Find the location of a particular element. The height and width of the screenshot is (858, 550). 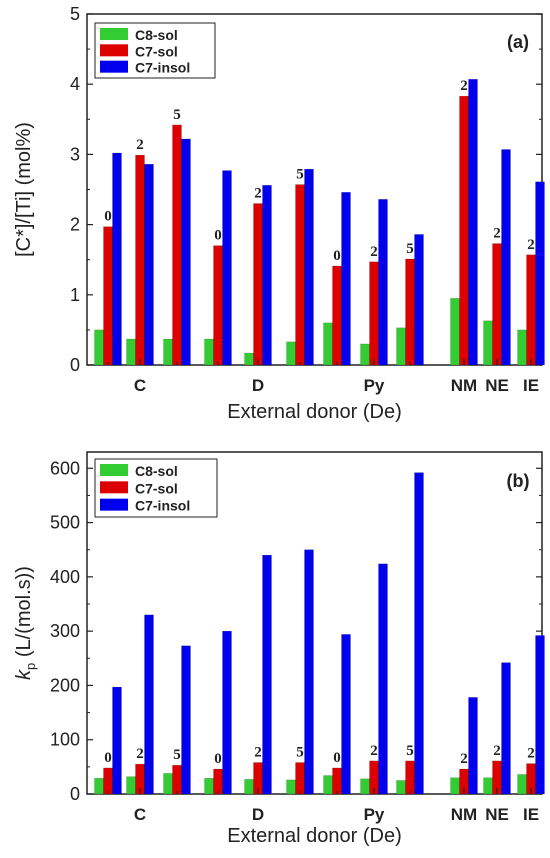

y-axis-title-sub: p is located at coordinates (30, 666).